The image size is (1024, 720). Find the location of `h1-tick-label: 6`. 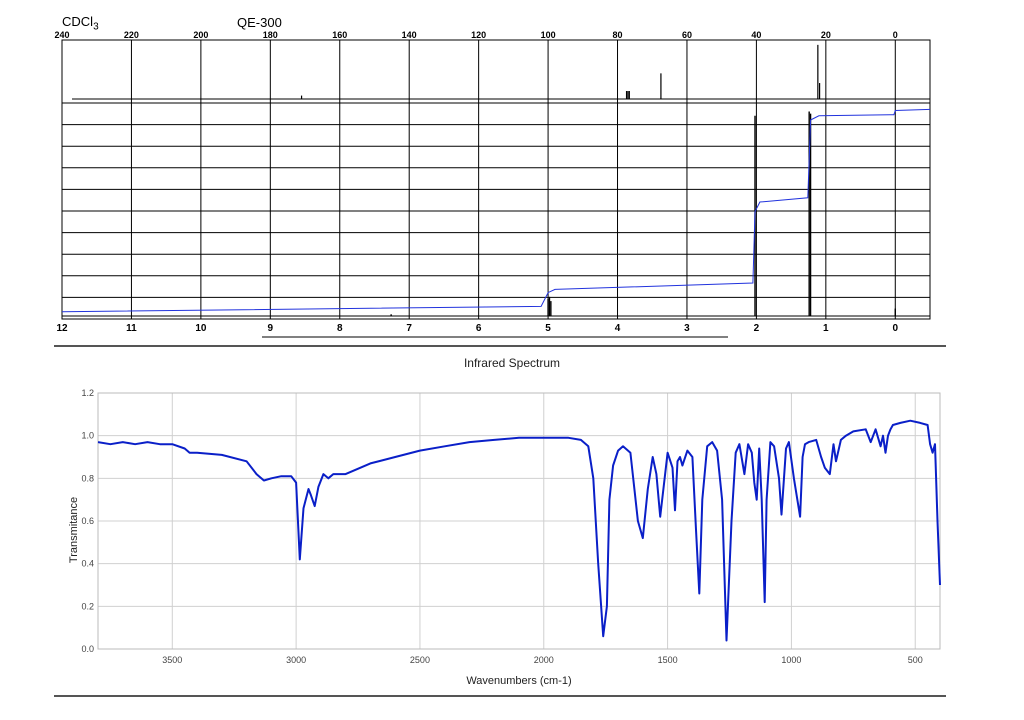

h1-tick-label: 6 is located at coordinates (479, 328).